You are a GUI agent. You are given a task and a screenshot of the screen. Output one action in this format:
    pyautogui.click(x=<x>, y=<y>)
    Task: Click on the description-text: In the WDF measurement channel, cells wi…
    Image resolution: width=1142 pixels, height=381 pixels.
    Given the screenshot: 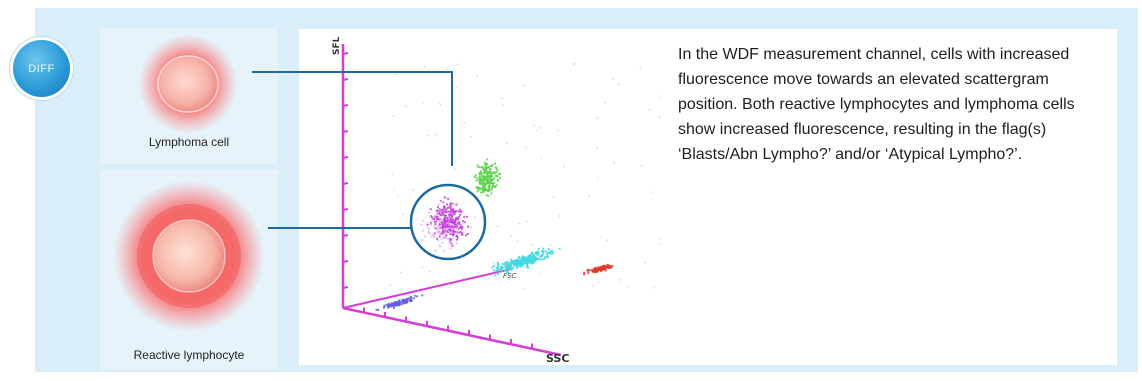 What is the action you would take?
    pyautogui.click(x=876, y=104)
    